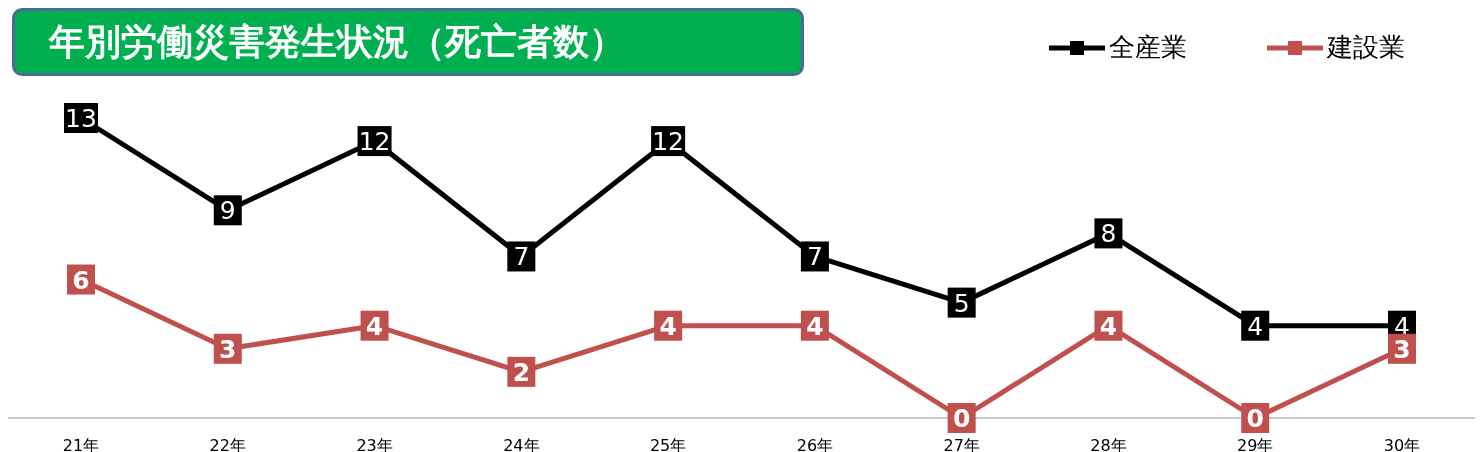 Image resolution: width=1483 pixels, height=452 pixels. What do you see at coordinates (227, 211) in the screenshot?
I see `data-label: 9` at bounding box center [227, 211].